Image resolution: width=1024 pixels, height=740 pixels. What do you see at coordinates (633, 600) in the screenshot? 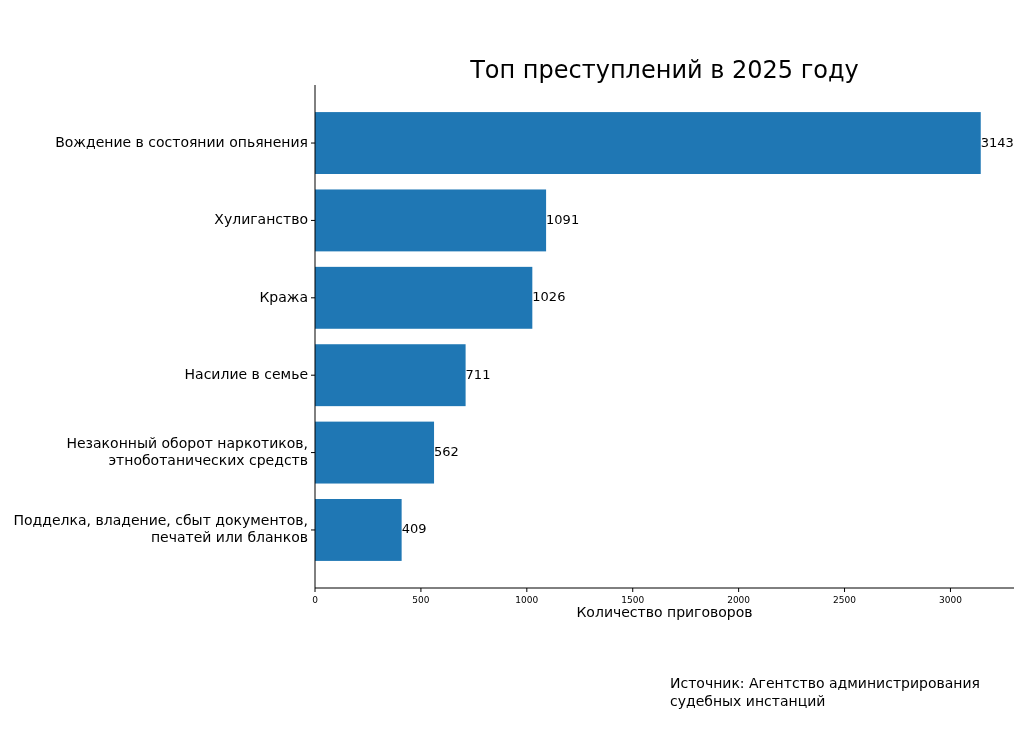
I see `x-tick-label: 1500` at bounding box center [633, 600].